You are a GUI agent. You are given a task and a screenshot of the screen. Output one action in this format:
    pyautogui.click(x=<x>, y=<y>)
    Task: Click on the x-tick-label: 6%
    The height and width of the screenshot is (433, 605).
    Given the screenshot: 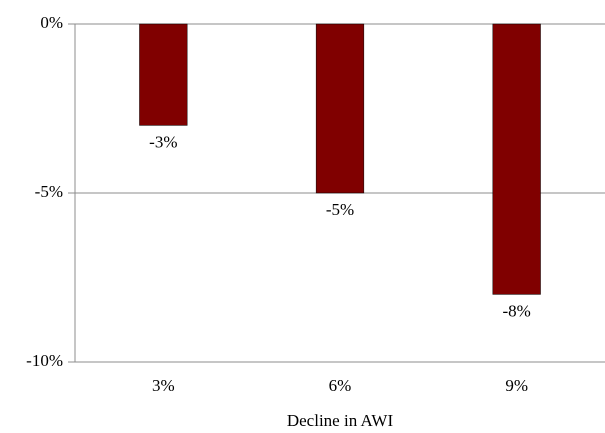 What is the action you would take?
    pyautogui.click(x=340, y=385)
    